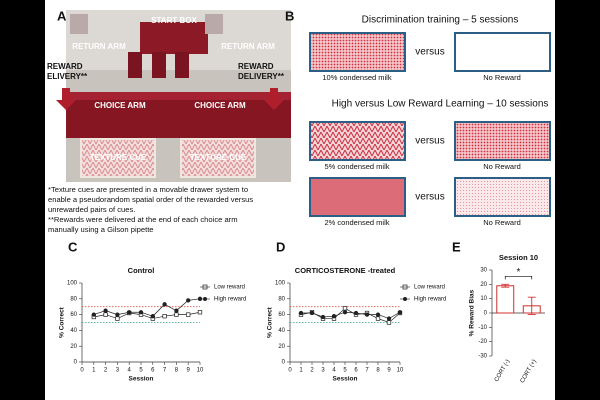 This screenshot has height=400, width=600. Describe the element at coordinates (482, 342) in the screenshot. I see `y-tick-label: -20` at that location.